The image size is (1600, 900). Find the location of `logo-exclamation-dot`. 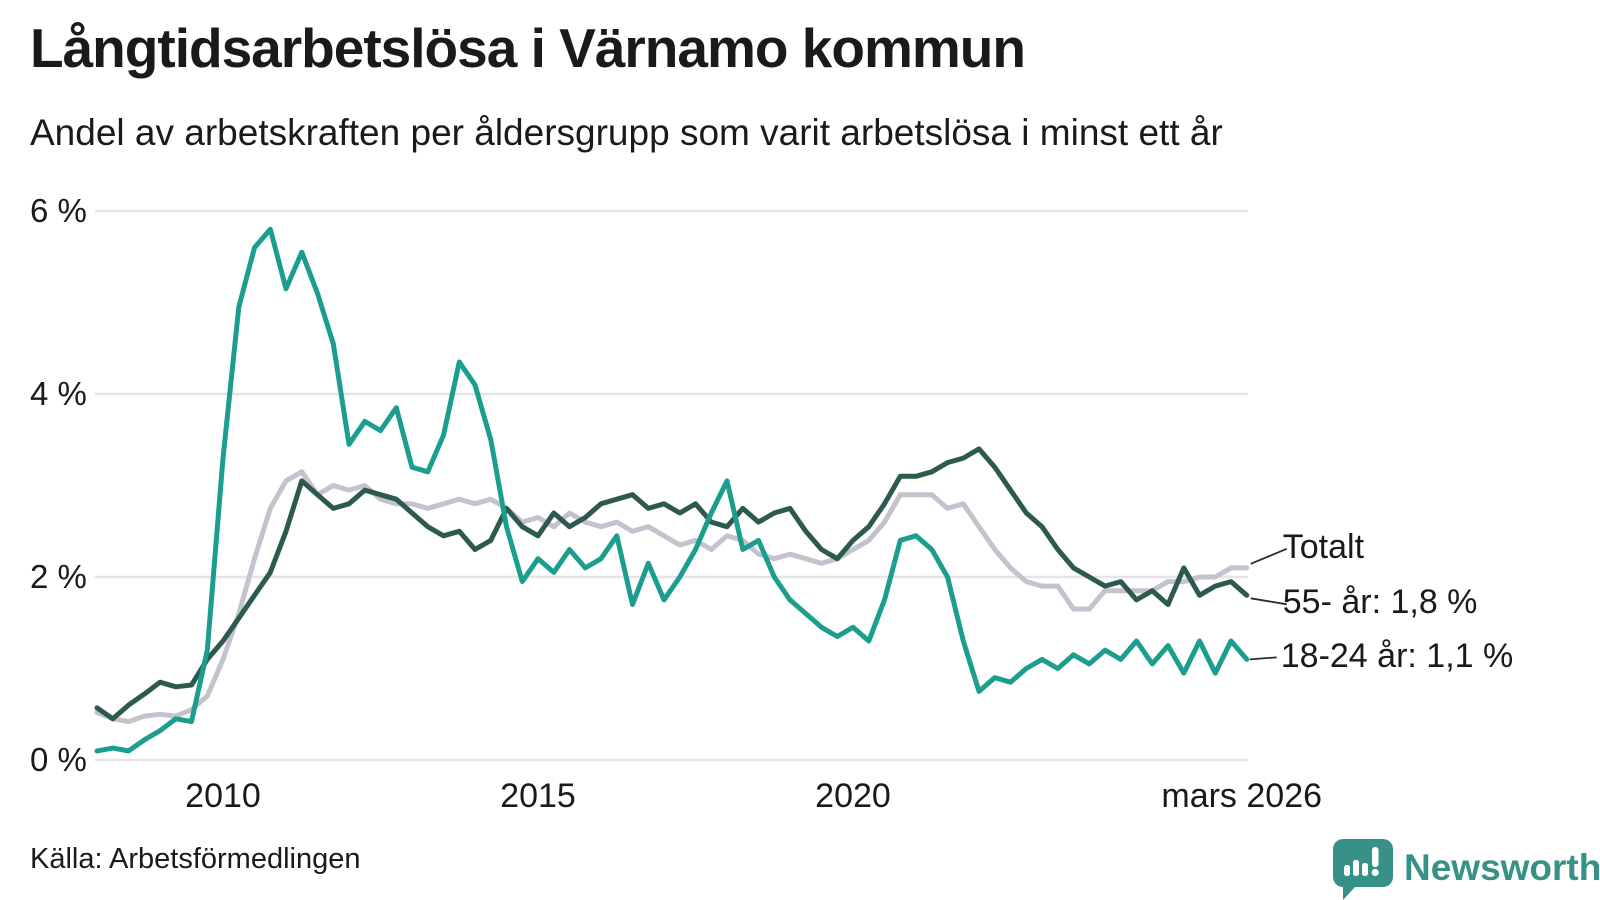

logo-exclamation-dot is located at coordinates (1375, 872).